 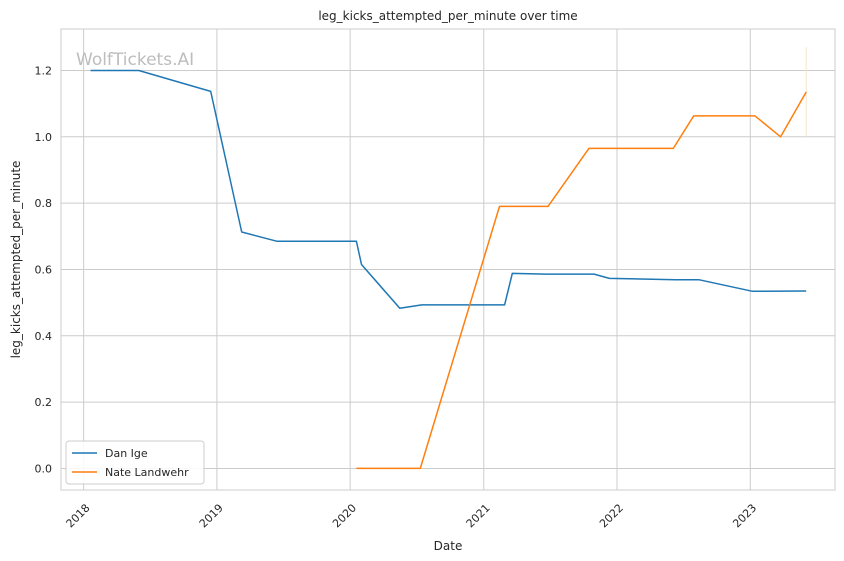 I want to click on legend-box, so click(x=135, y=462).